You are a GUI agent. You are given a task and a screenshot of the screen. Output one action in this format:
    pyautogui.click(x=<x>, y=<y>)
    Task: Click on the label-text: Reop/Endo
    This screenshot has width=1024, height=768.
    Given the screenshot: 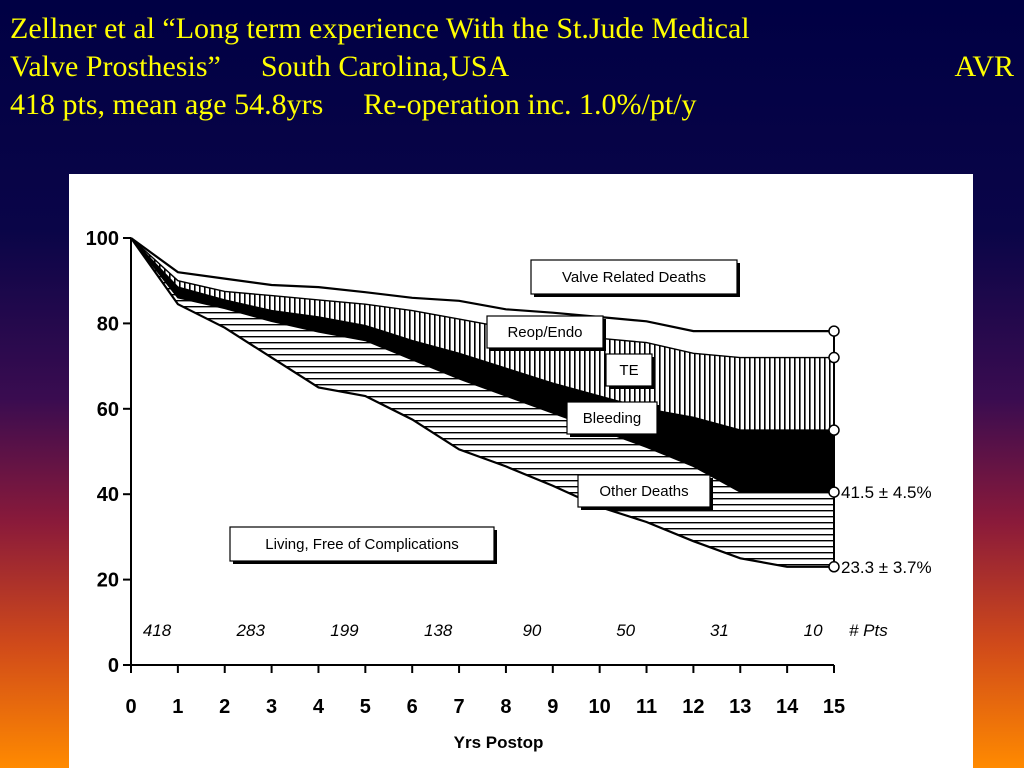 What is the action you would take?
    pyautogui.click(x=544, y=332)
    